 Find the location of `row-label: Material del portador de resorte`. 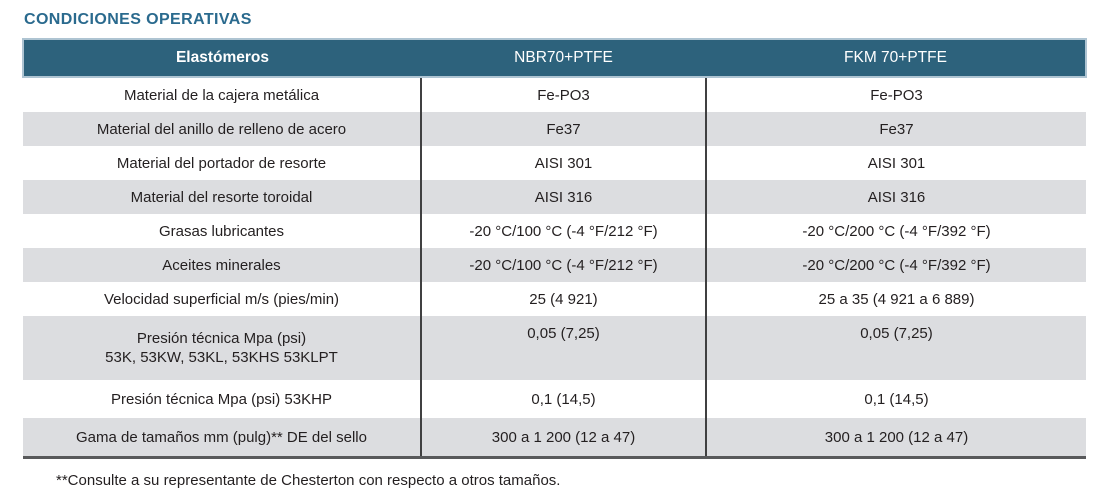

row-label: Material del portador de resorte is located at coordinates (221, 163).